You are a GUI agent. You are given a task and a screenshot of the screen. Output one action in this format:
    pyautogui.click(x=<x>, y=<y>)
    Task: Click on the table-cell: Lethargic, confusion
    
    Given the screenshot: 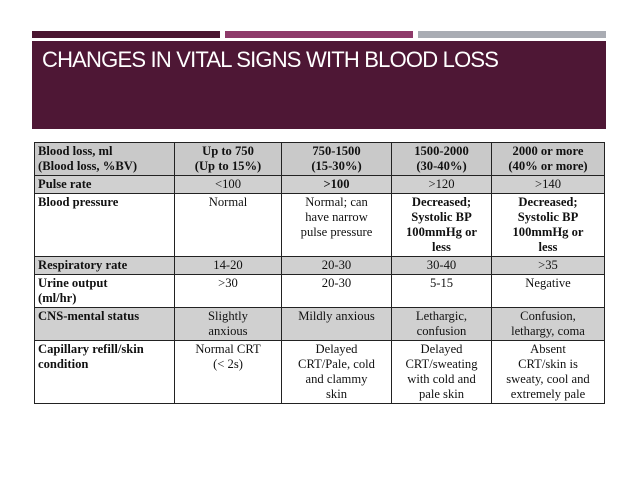 What is the action you would take?
    pyautogui.click(x=441, y=324)
    